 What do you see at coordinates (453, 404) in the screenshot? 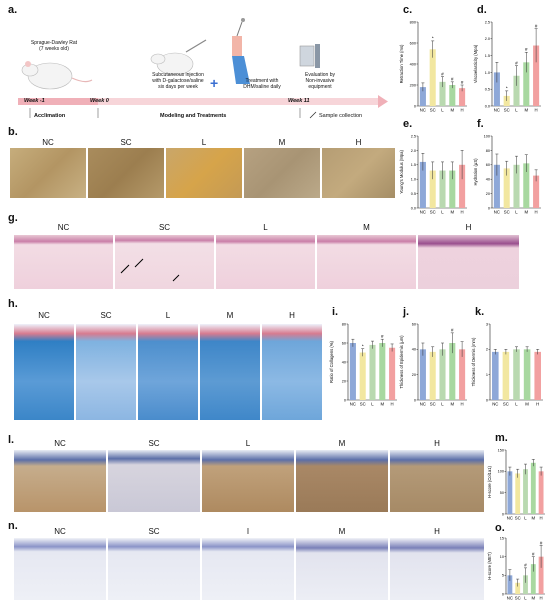
I see `chart-j-xtick-label: M` at bounding box center [453, 404].